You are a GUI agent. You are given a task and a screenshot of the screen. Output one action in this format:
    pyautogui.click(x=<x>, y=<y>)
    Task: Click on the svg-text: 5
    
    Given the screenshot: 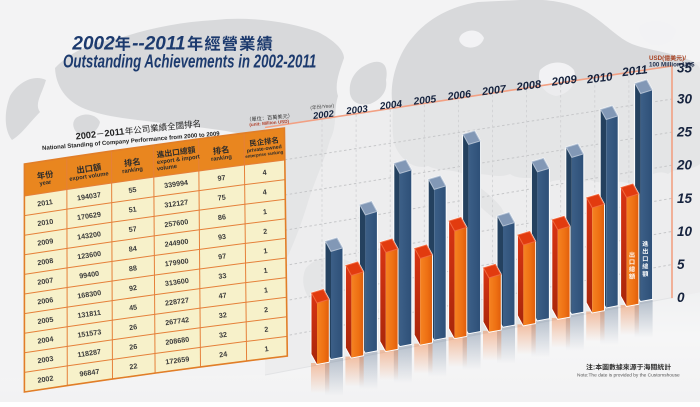 What is the action you would take?
    pyautogui.click(x=681, y=264)
    